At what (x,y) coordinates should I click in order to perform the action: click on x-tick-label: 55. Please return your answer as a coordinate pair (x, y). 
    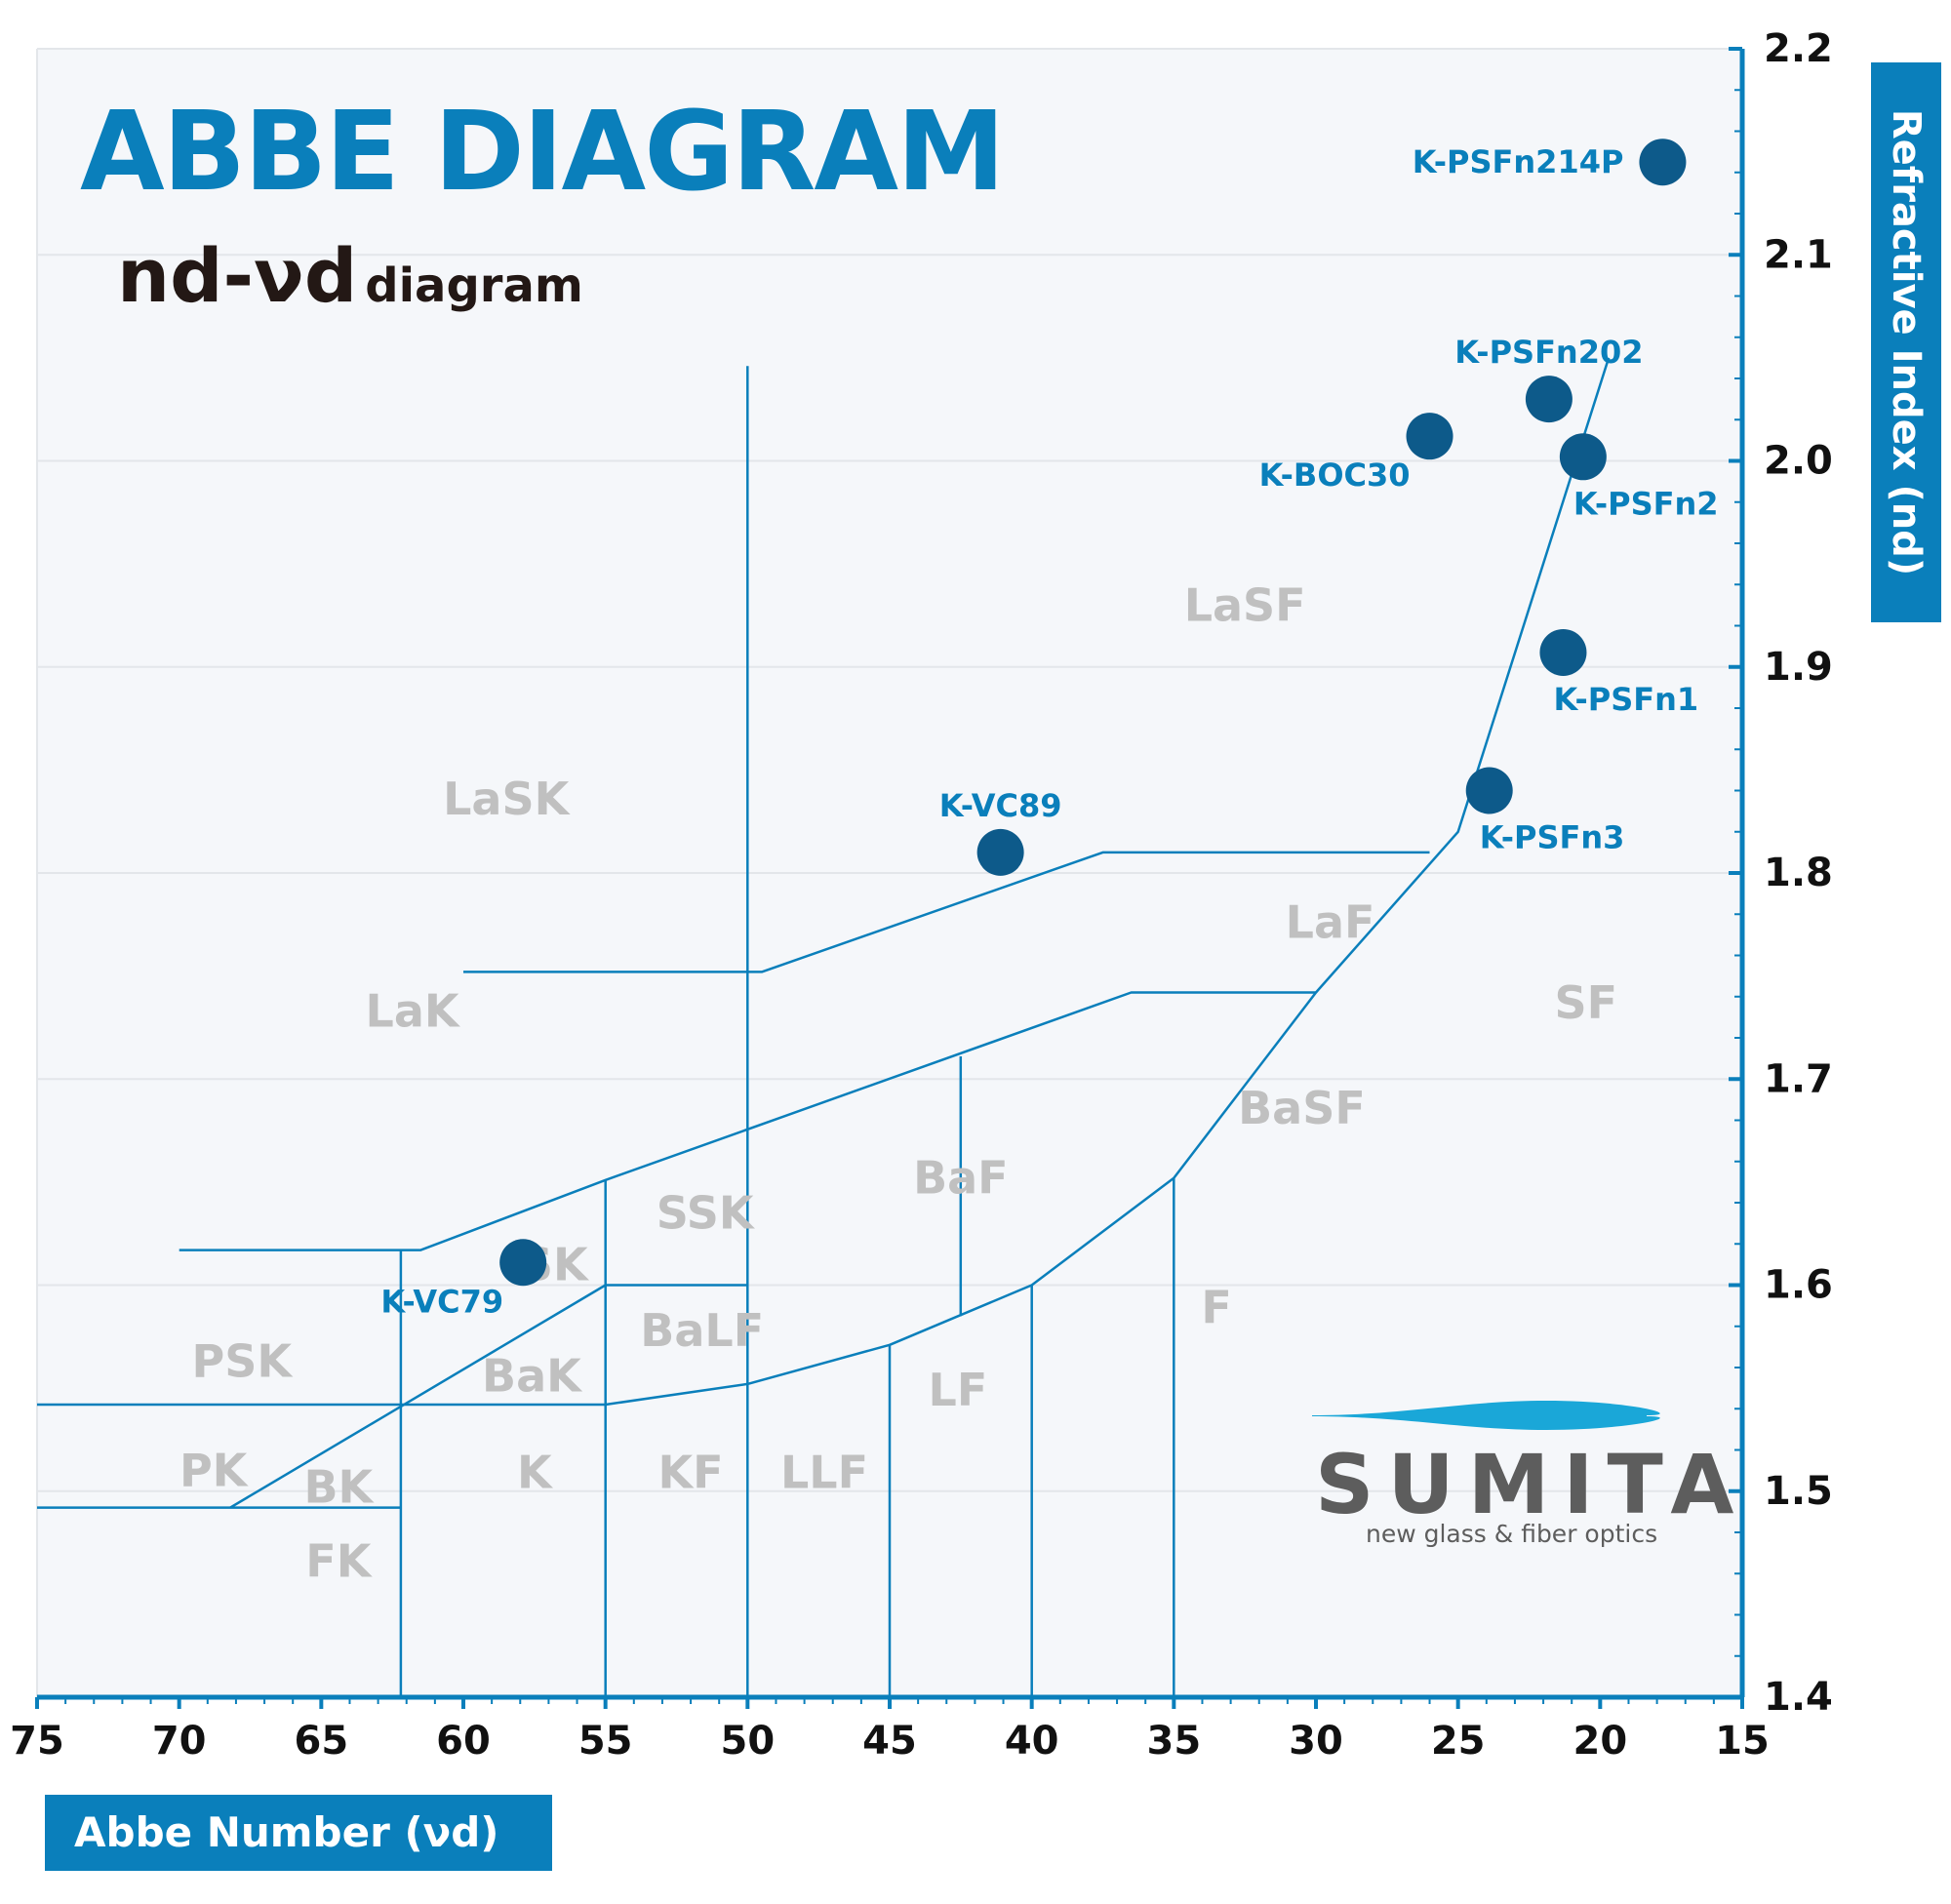
    Looking at the image, I should click on (606, 1741).